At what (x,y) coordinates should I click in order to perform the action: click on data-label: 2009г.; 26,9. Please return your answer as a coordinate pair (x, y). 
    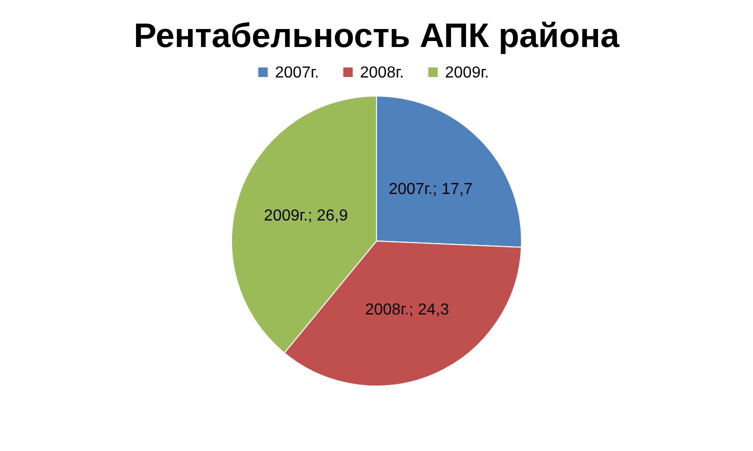
    Looking at the image, I should click on (306, 216).